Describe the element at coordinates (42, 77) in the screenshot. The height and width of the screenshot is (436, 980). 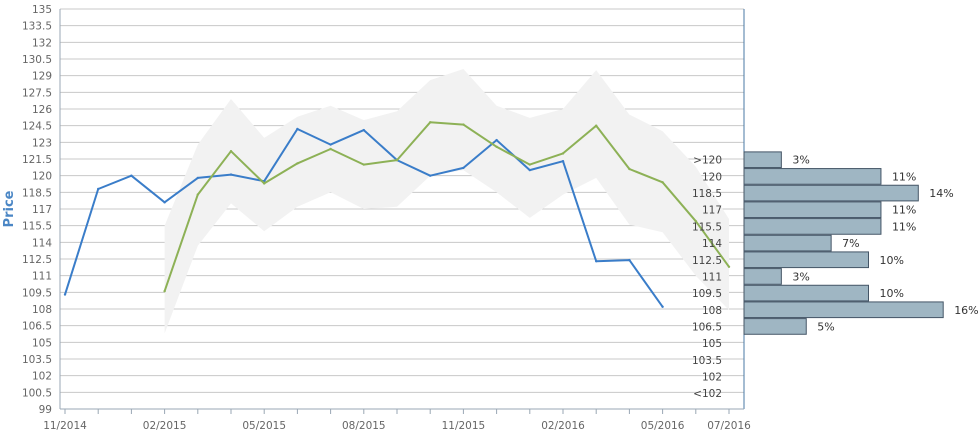
I see `y-tick-label: 129` at that location.